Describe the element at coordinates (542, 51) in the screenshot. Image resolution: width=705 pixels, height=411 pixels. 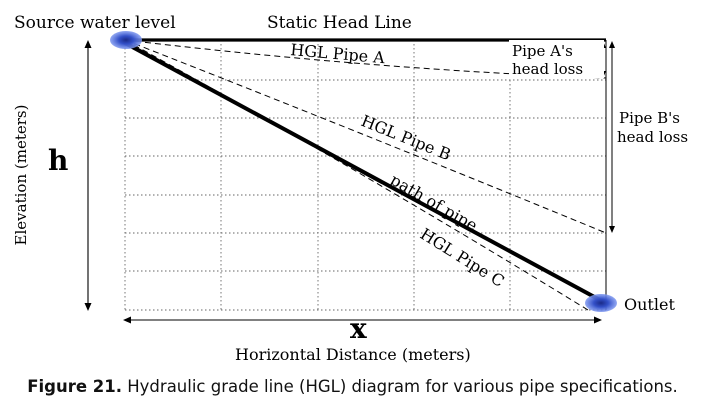
I see `pipe-a-head-loss-label-line1: Pipe A's` at that location.